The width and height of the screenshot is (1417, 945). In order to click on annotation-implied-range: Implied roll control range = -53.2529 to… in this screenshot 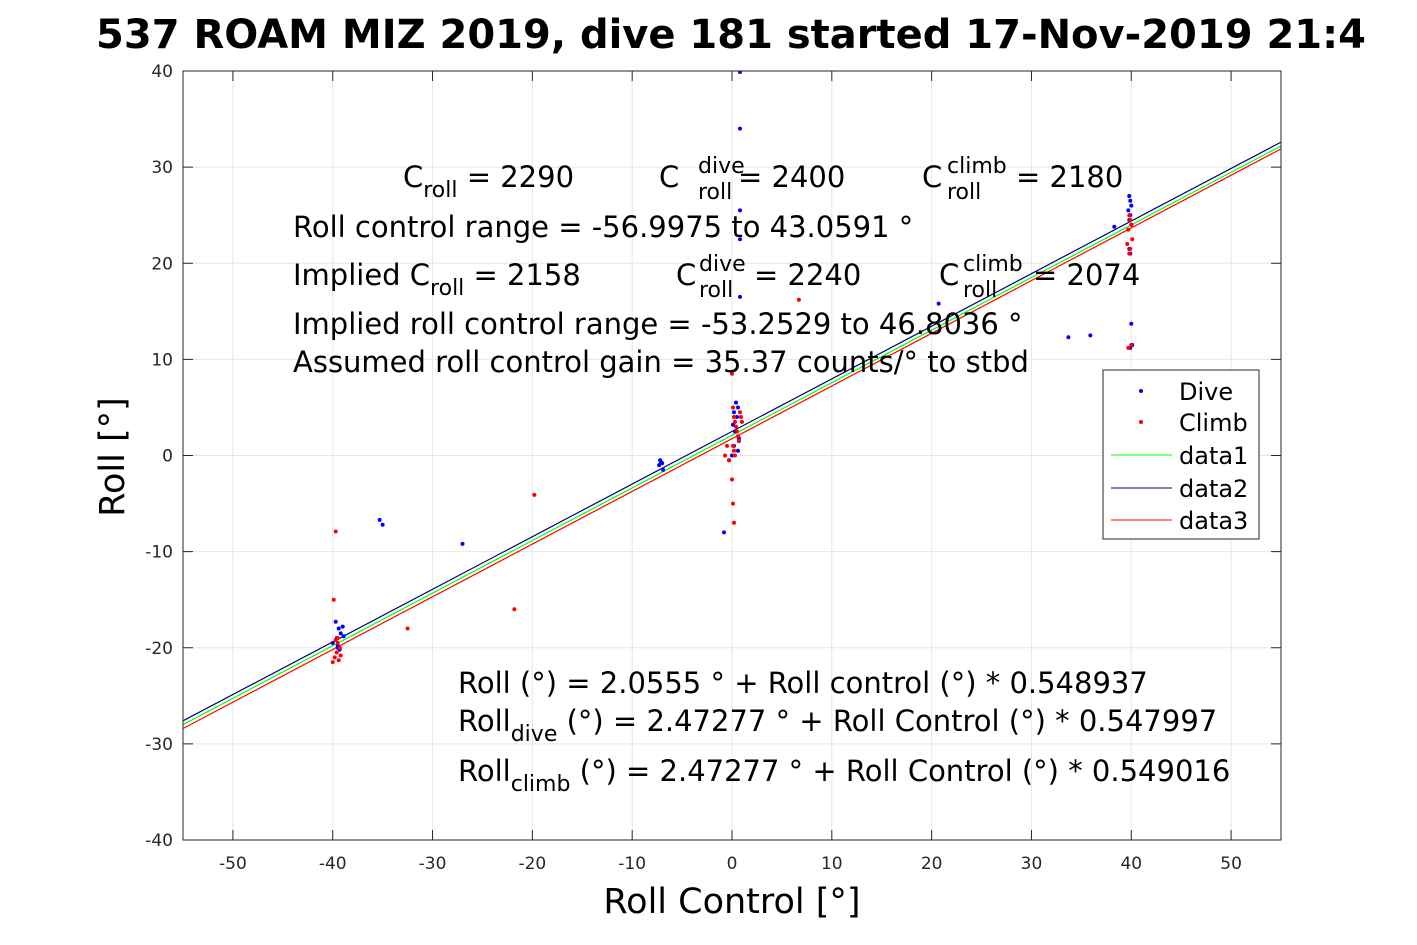, I will do `click(658, 324)`.